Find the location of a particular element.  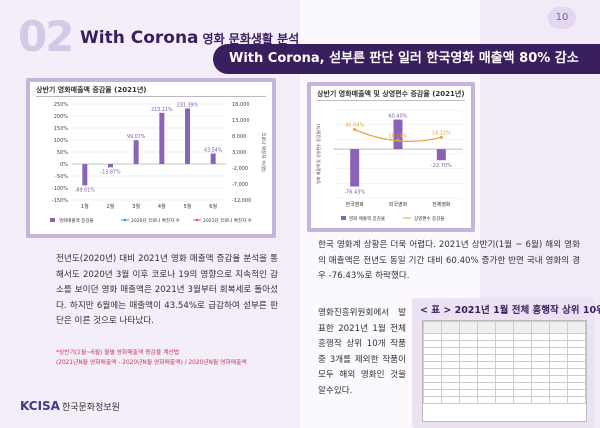

y2-tick-label: 8,000 is located at coordinates (239, 137).